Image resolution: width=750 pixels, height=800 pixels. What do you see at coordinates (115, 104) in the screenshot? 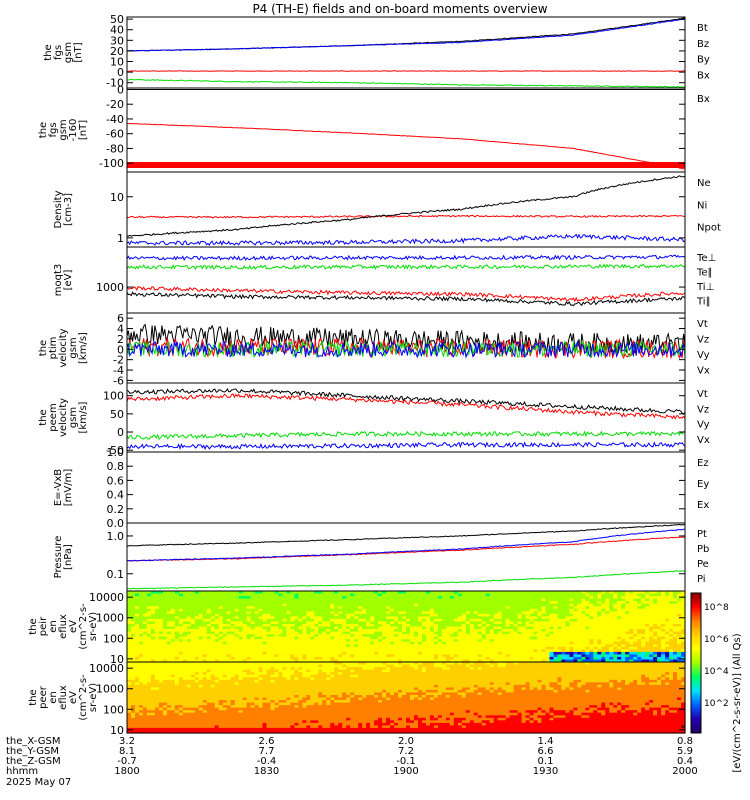
I see `y-tick-label: -20` at bounding box center [115, 104].